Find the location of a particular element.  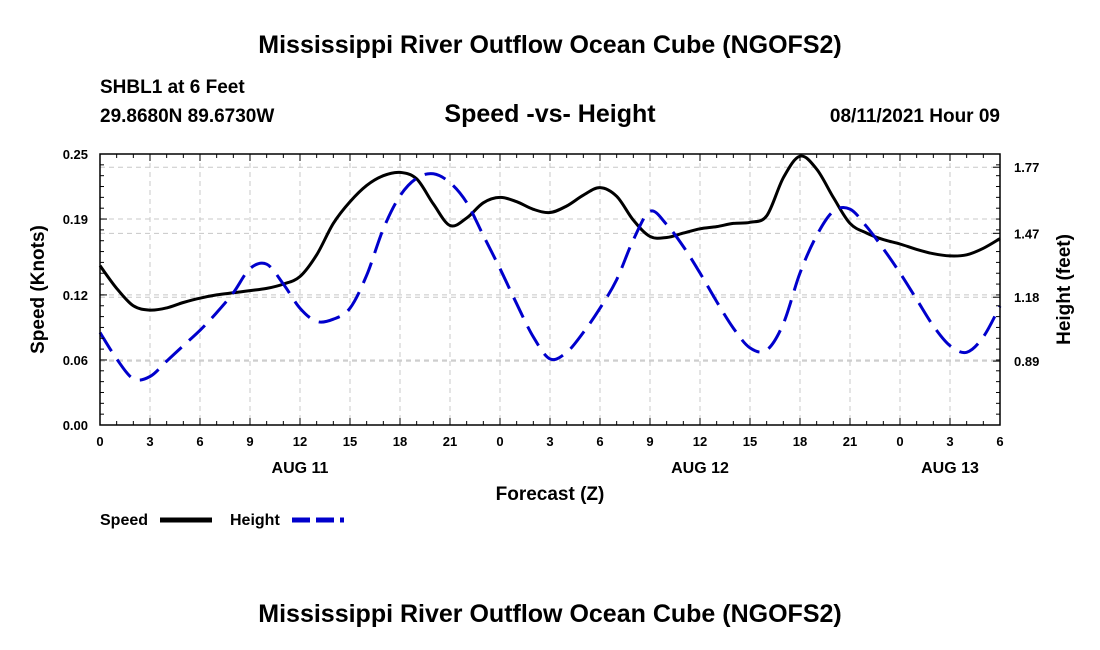

y-right-tick-label: 1.77 is located at coordinates (1026, 167).